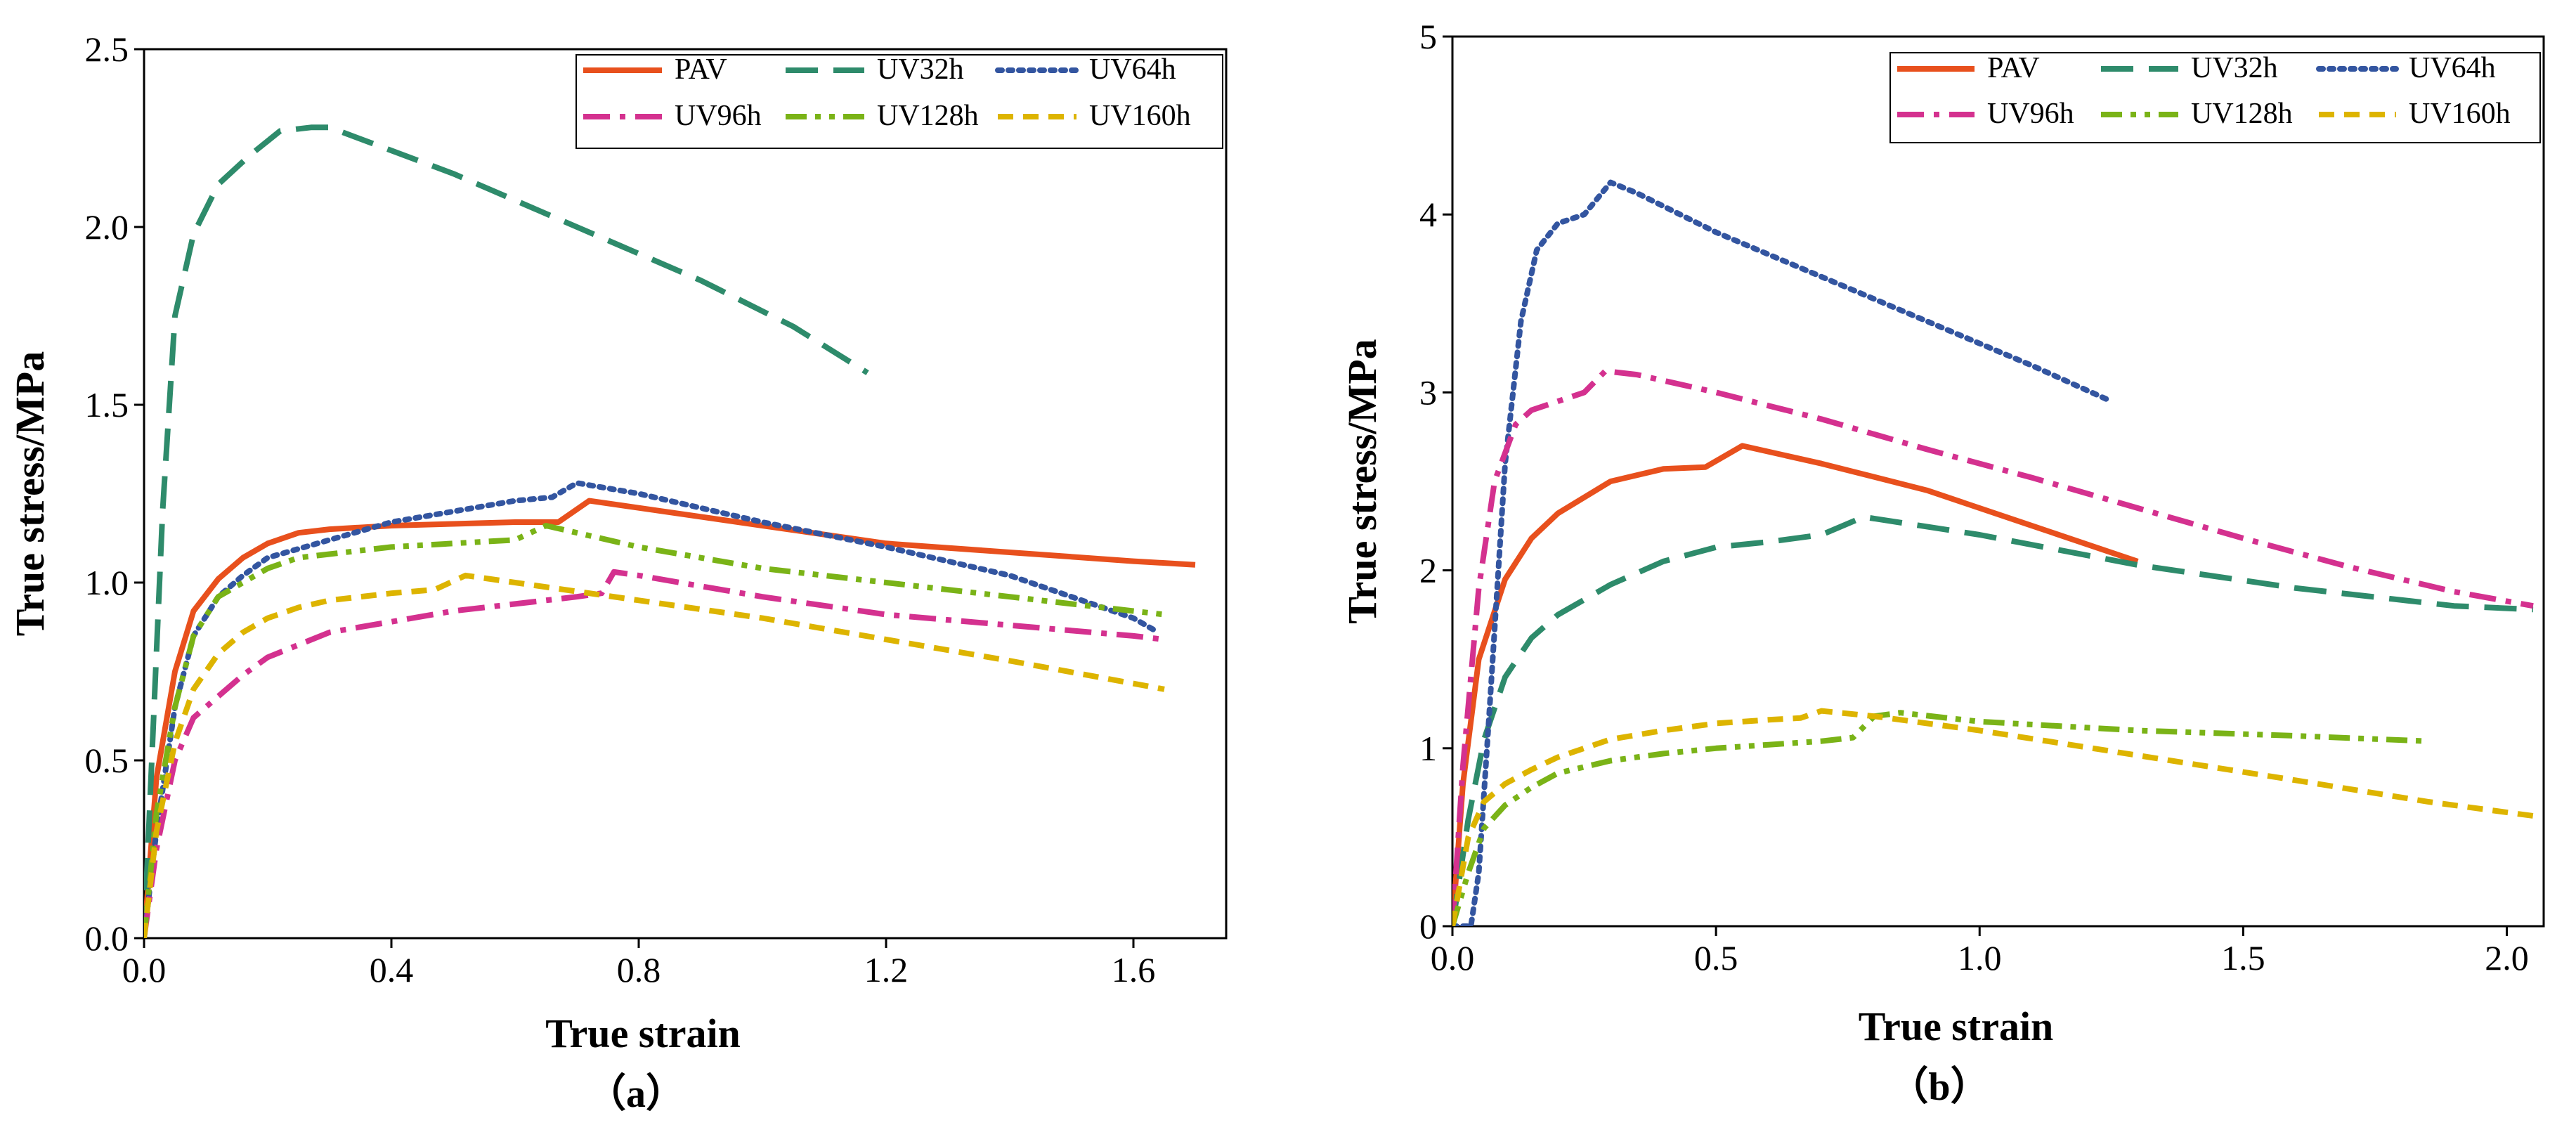  What do you see at coordinates (886, 970) in the screenshot?
I see `x-tick-label: 1.2` at bounding box center [886, 970].